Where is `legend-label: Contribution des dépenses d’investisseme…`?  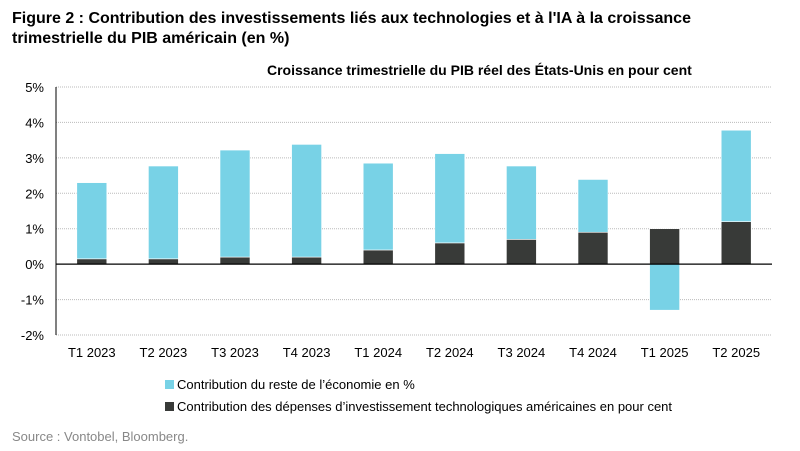
legend-label: Contribution des dépenses d’investisseme… is located at coordinates (425, 406).